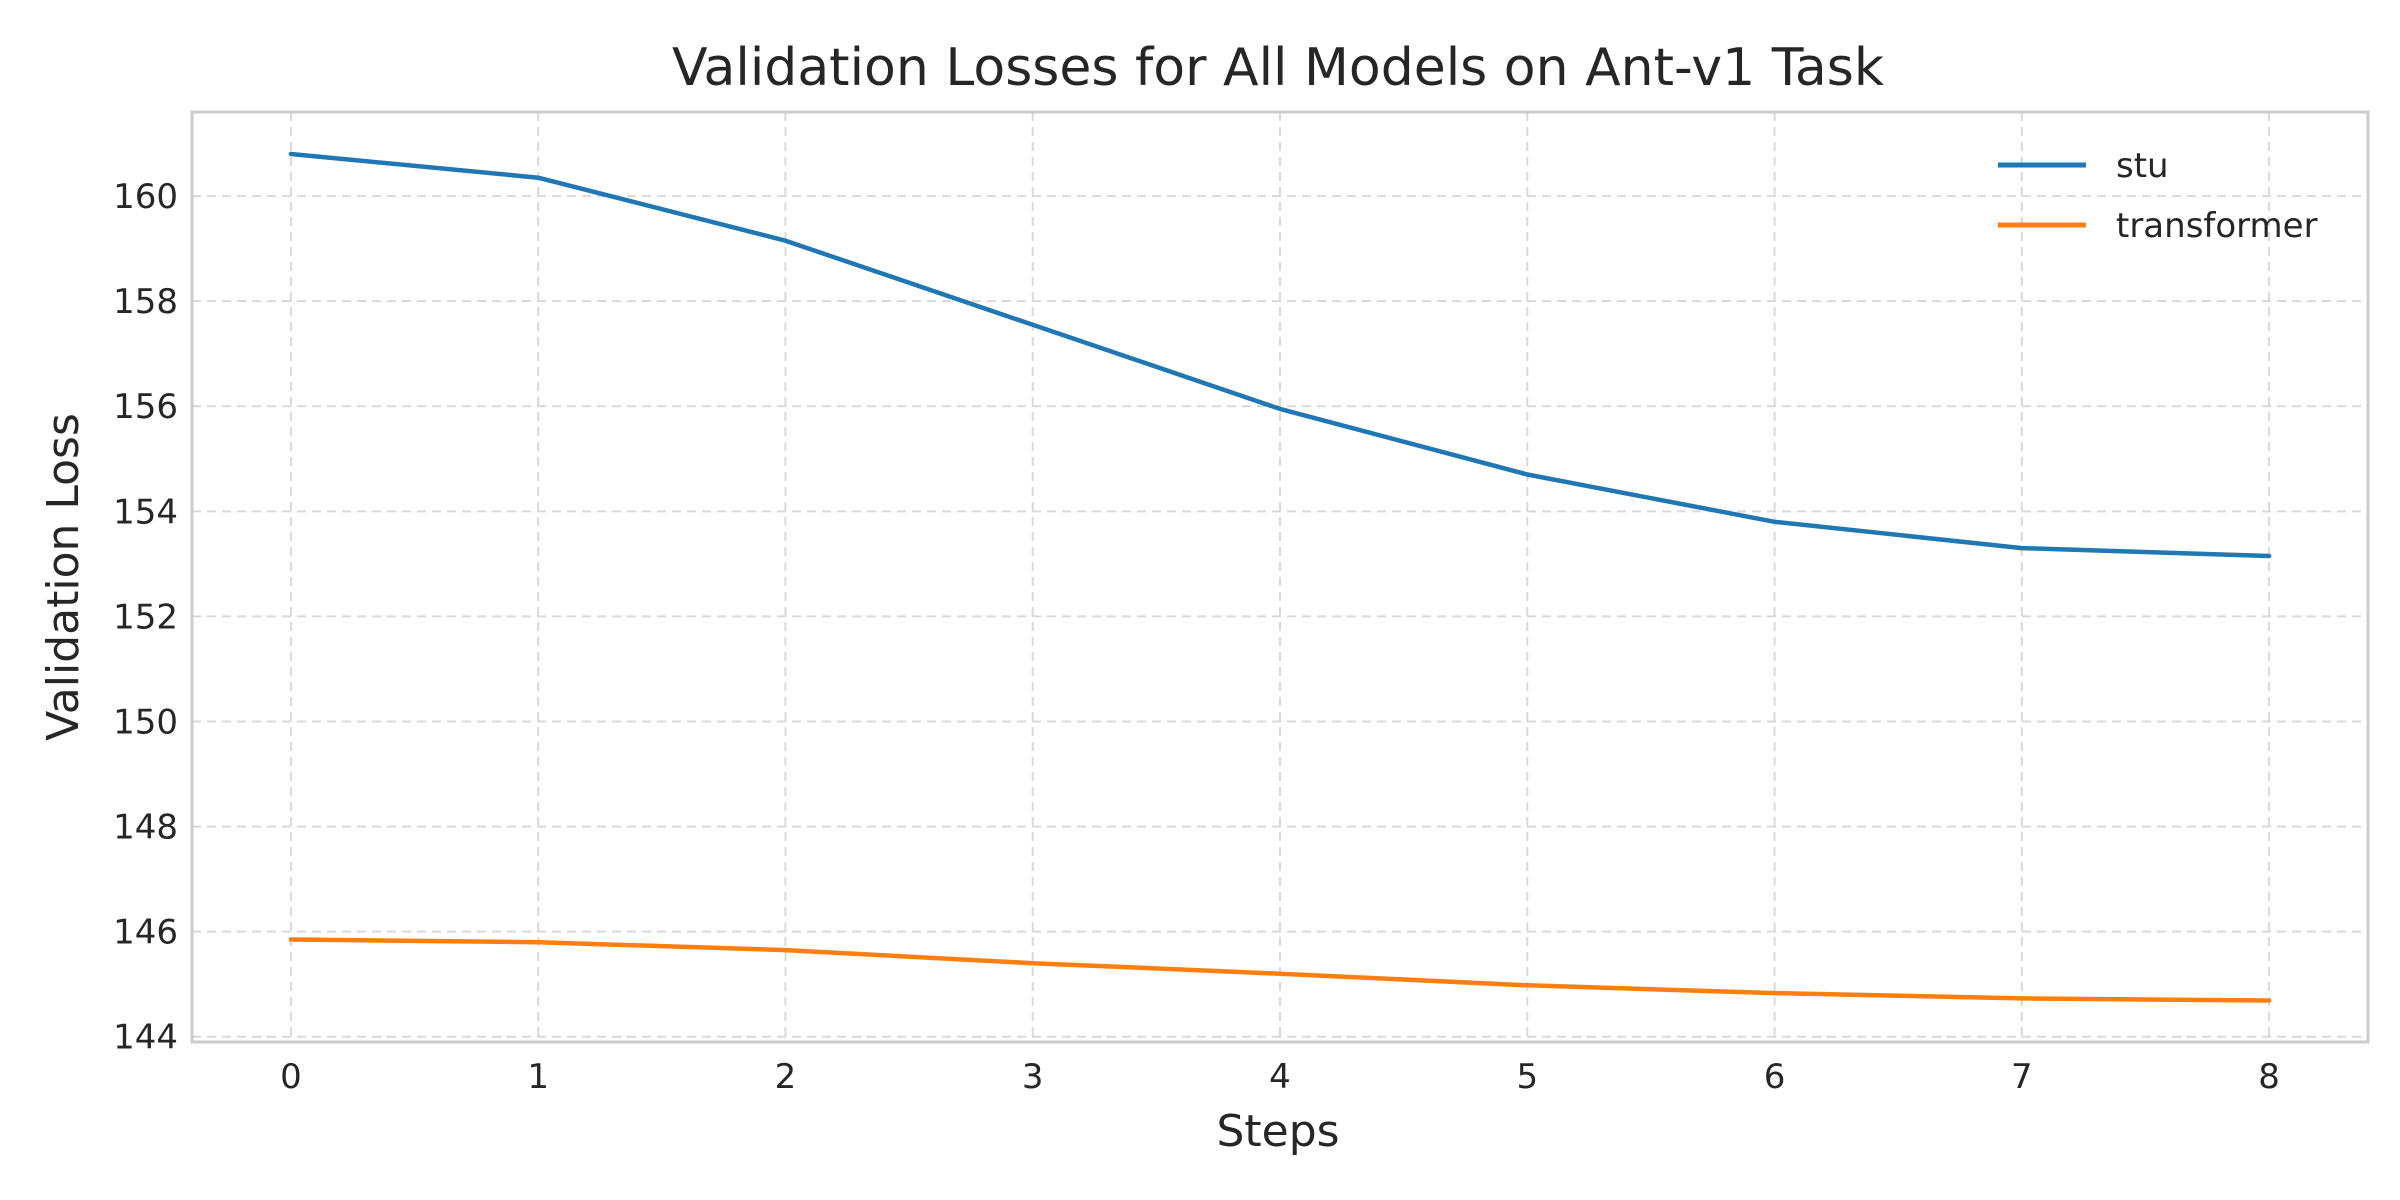 The image size is (2400, 1200). Describe the element at coordinates (145, 302) in the screenshot. I see `y-tick-label: 158` at that location.